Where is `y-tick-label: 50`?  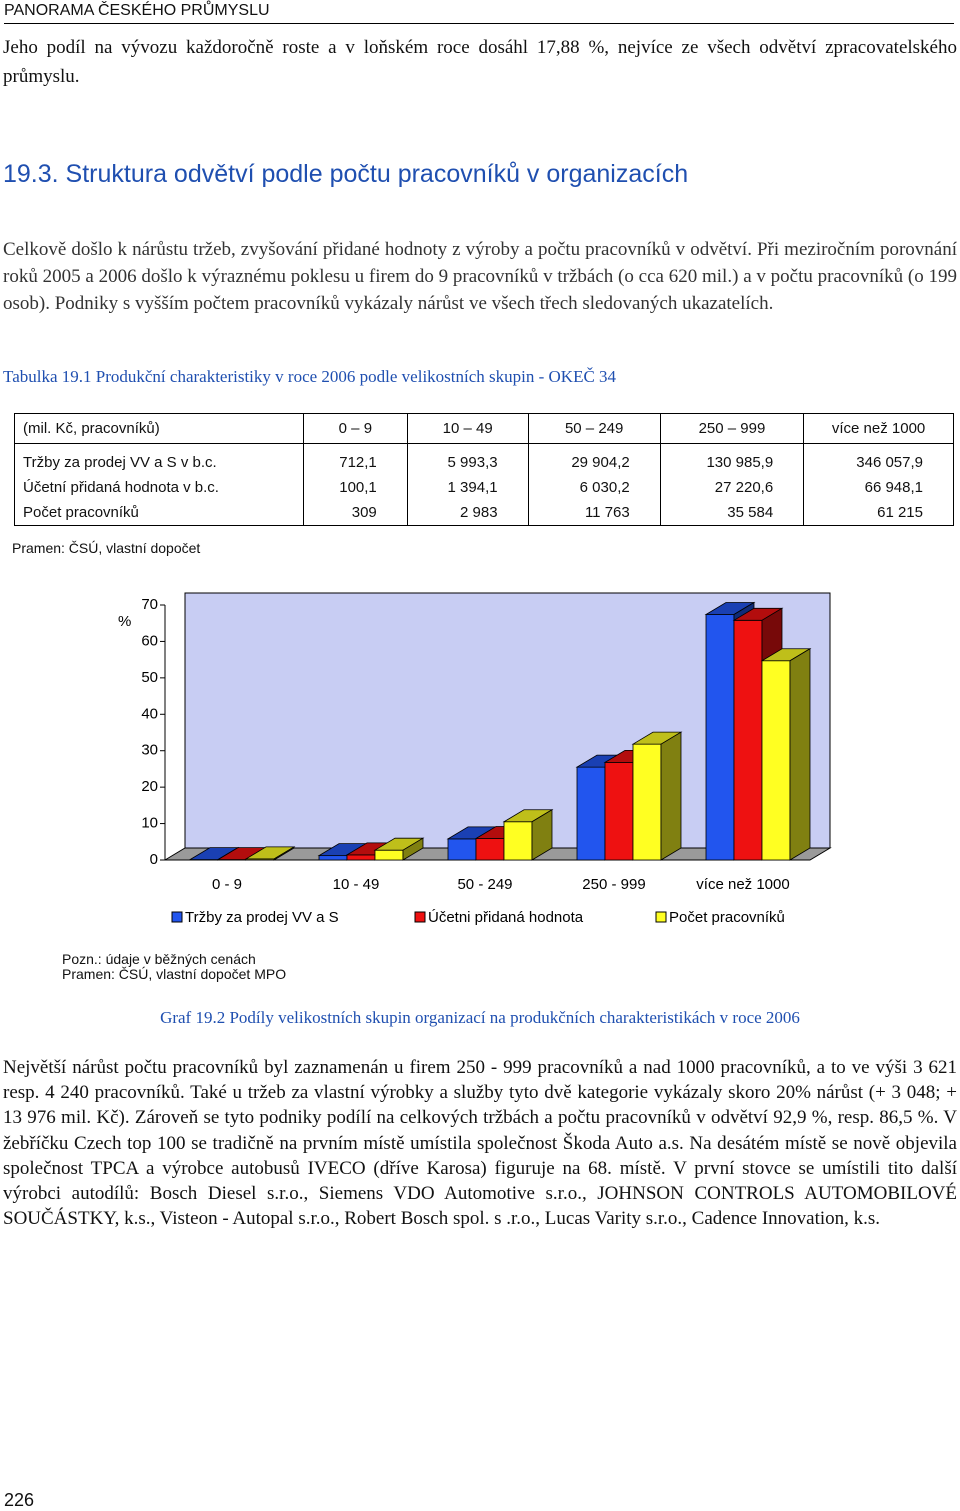 y-tick-label: 50 is located at coordinates (149, 677).